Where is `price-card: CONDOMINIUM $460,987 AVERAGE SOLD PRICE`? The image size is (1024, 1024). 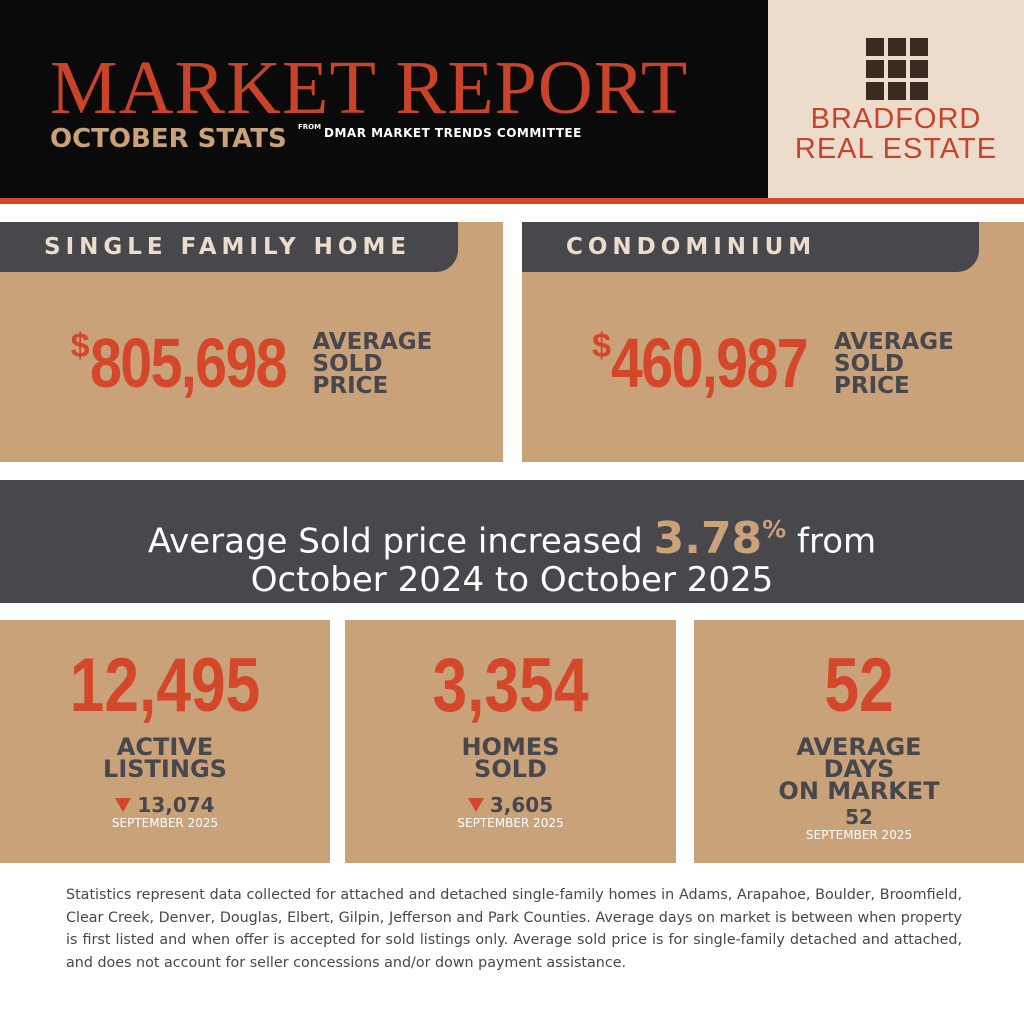
price-card: CONDOMINIUM $460,987 AVERAGE SOLD PRICE is located at coordinates (773, 342).